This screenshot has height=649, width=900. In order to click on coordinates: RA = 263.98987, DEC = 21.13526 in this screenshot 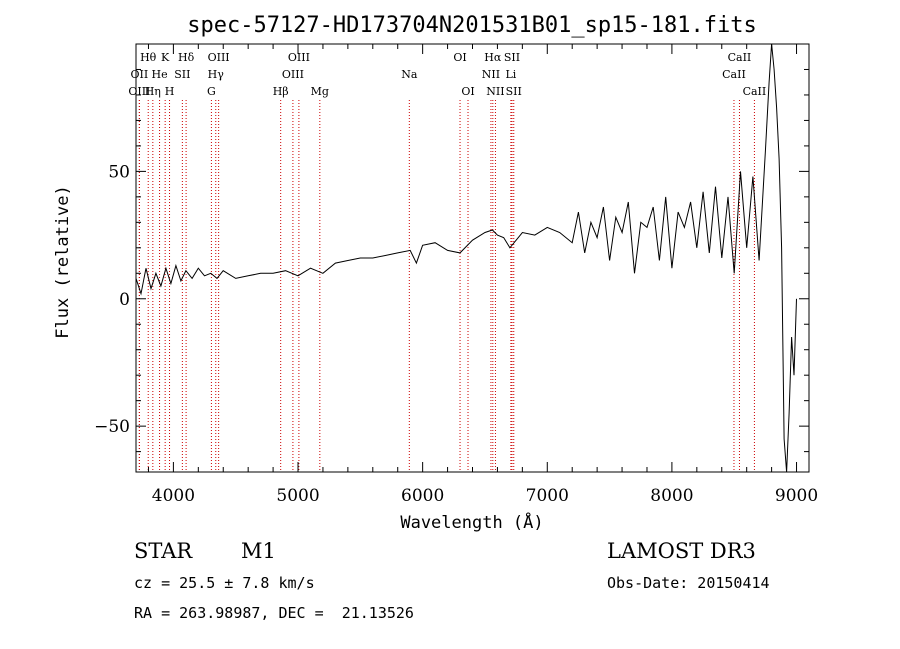, I will do `click(274, 613)`.